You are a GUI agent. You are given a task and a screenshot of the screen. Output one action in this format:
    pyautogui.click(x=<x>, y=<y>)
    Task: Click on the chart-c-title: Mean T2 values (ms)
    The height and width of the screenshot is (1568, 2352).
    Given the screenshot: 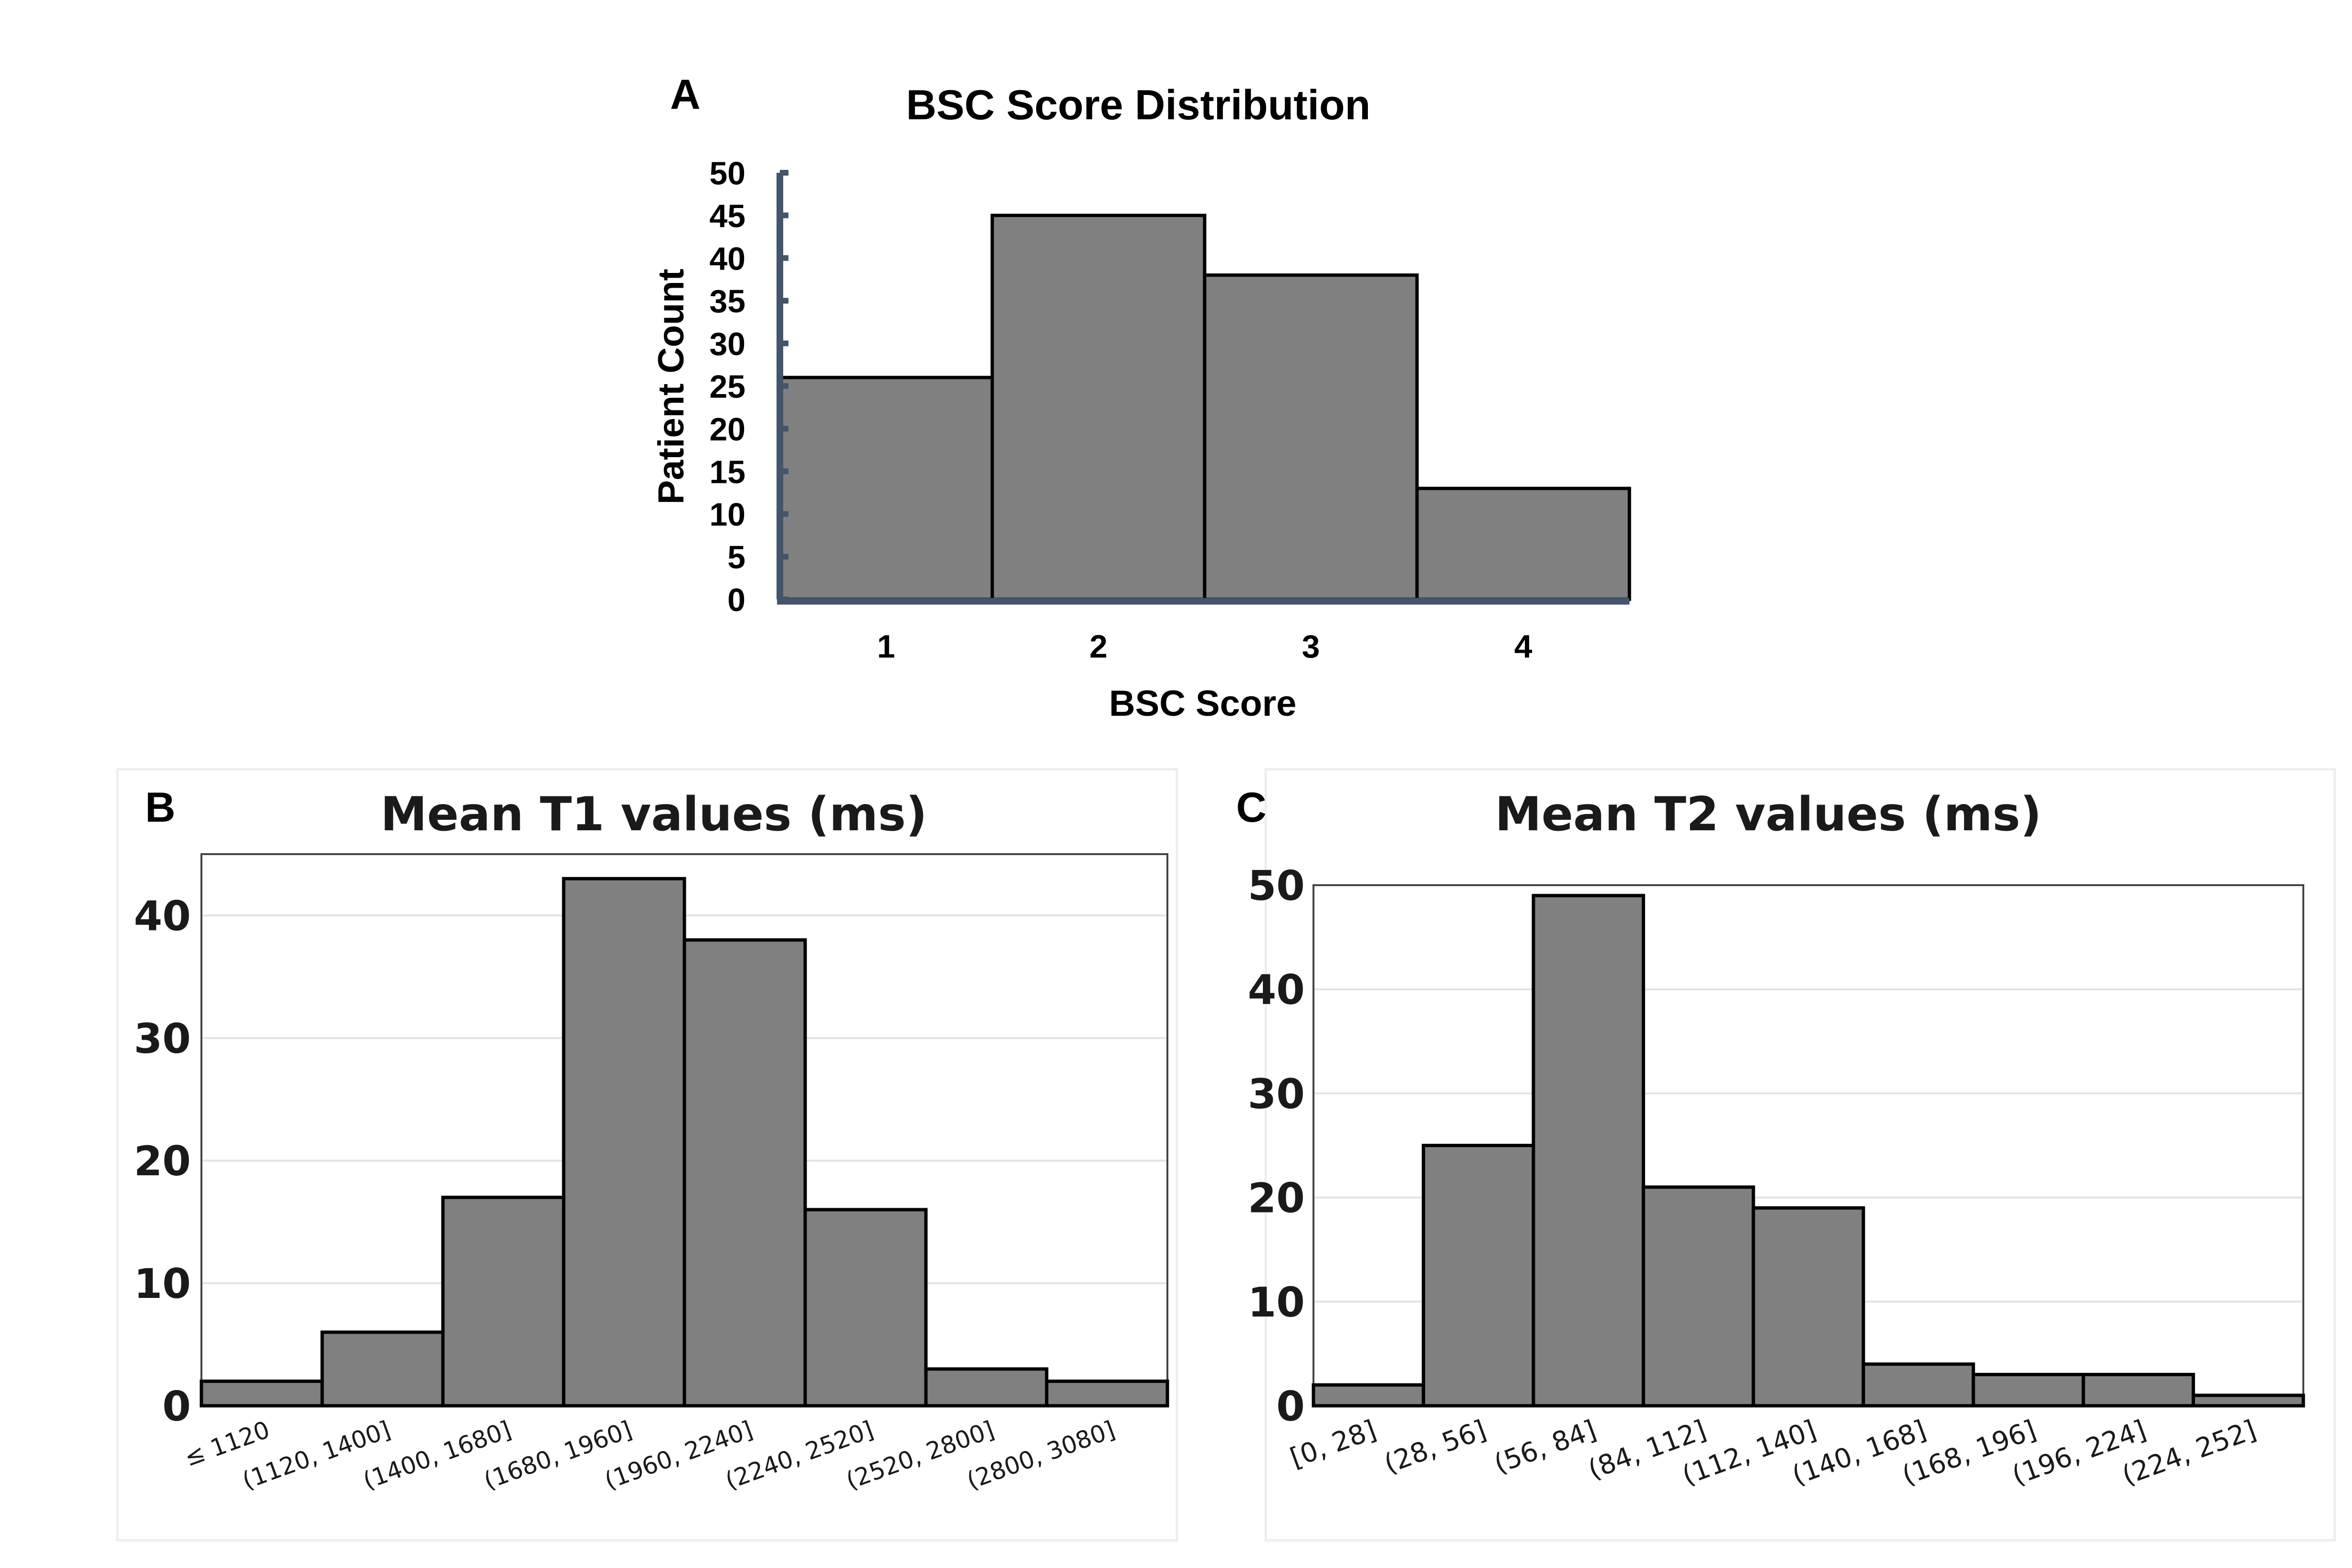 What is the action you would take?
    pyautogui.click(x=1768, y=814)
    